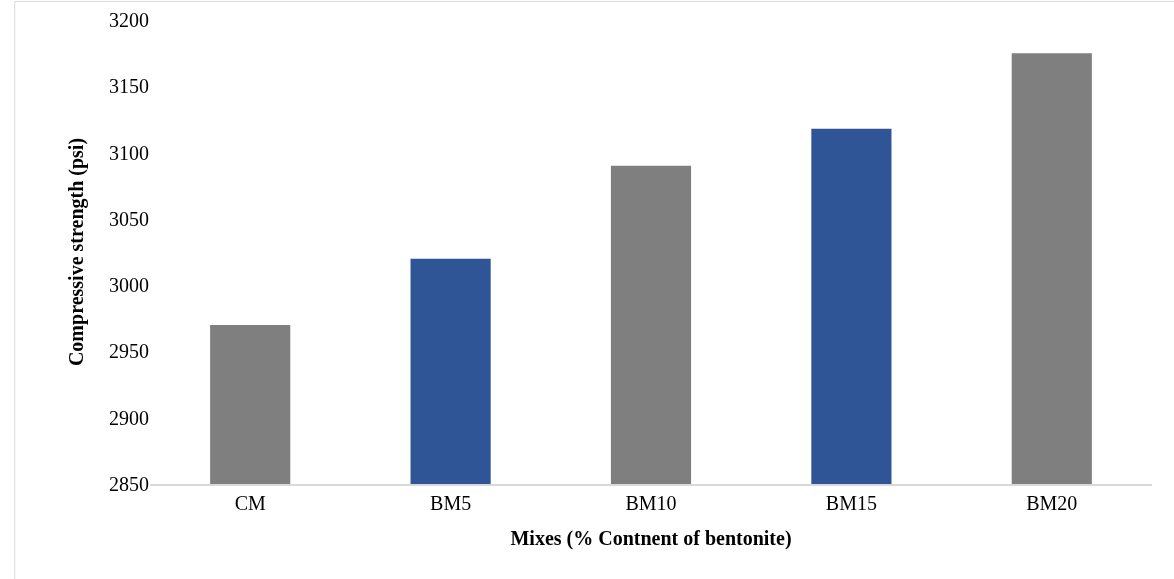 The image size is (1174, 579). Describe the element at coordinates (851, 503) in the screenshot. I see `x-tick-label: BM15` at that location.